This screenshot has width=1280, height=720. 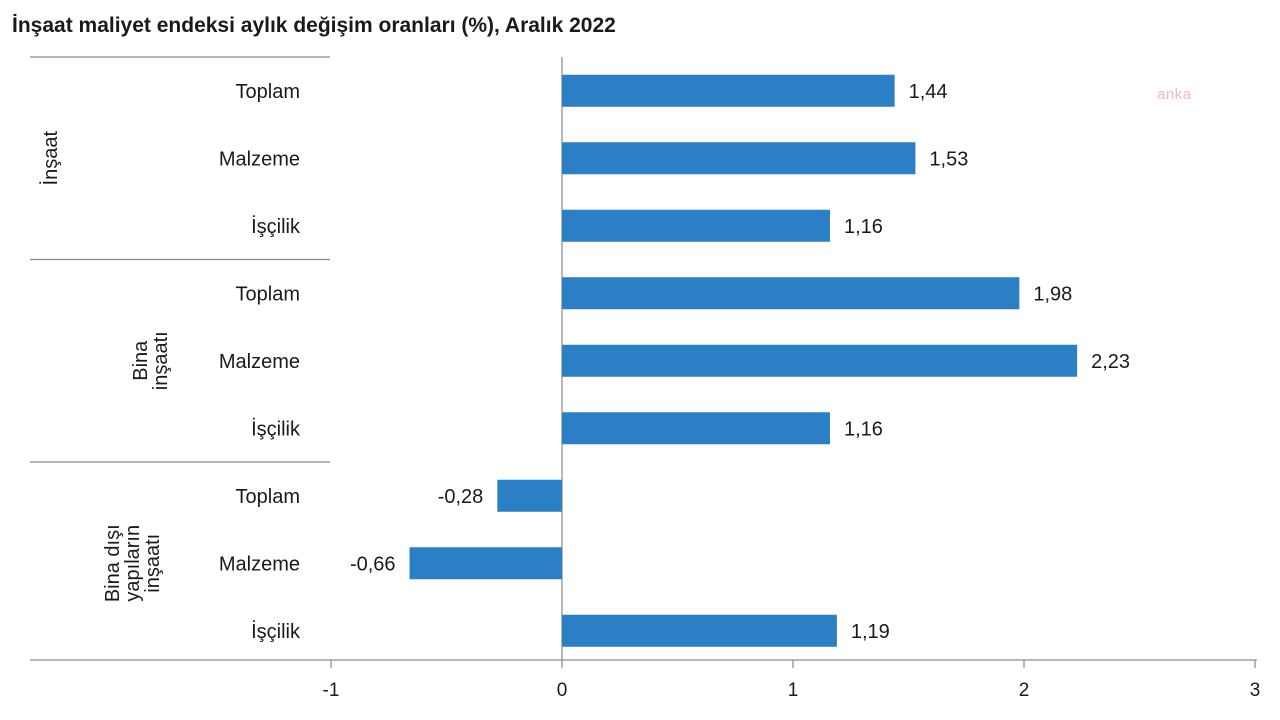 I want to click on data-label: -0,28, so click(x=461, y=497).